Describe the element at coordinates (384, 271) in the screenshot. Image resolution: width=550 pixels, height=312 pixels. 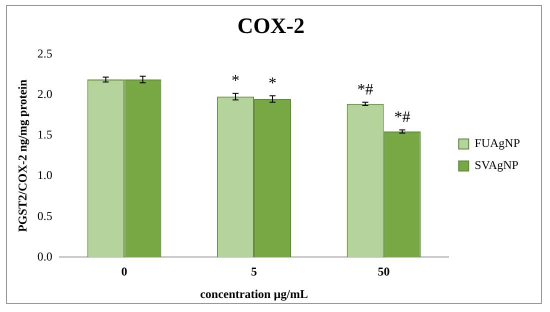
I see `x-tick-label: 50` at that location.